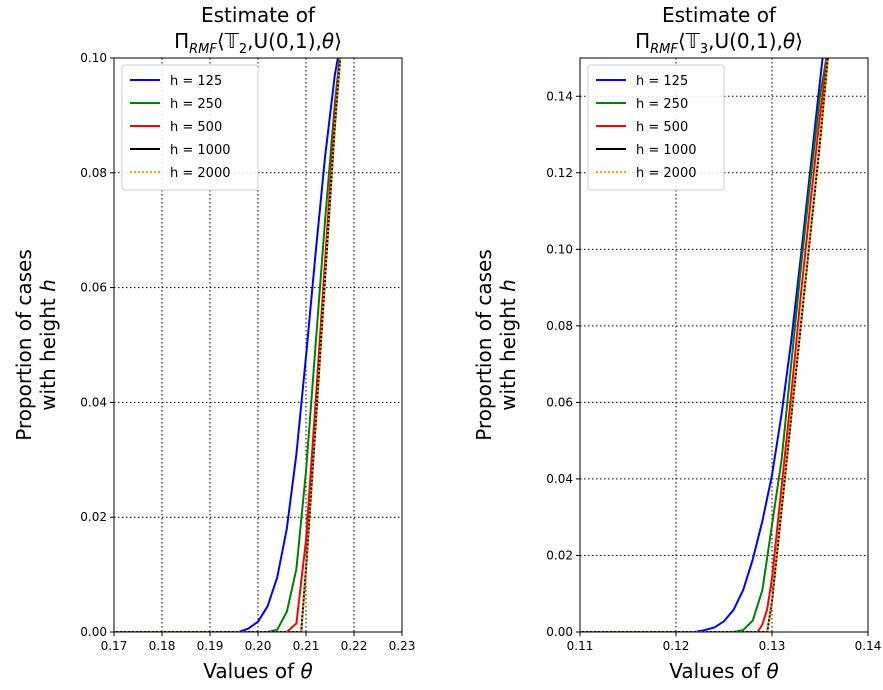 The height and width of the screenshot is (690, 883). What do you see at coordinates (306, 646) in the screenshot?
I see `x-tick-label: 0.21` at bounding box center [306, 646].